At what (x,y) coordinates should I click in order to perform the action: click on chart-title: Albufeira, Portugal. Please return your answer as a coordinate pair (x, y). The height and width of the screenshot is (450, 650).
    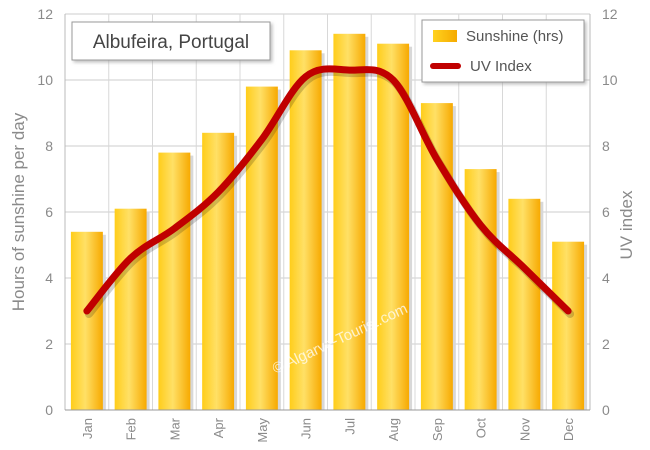
    Looking at the image, I should click on (171, 42).